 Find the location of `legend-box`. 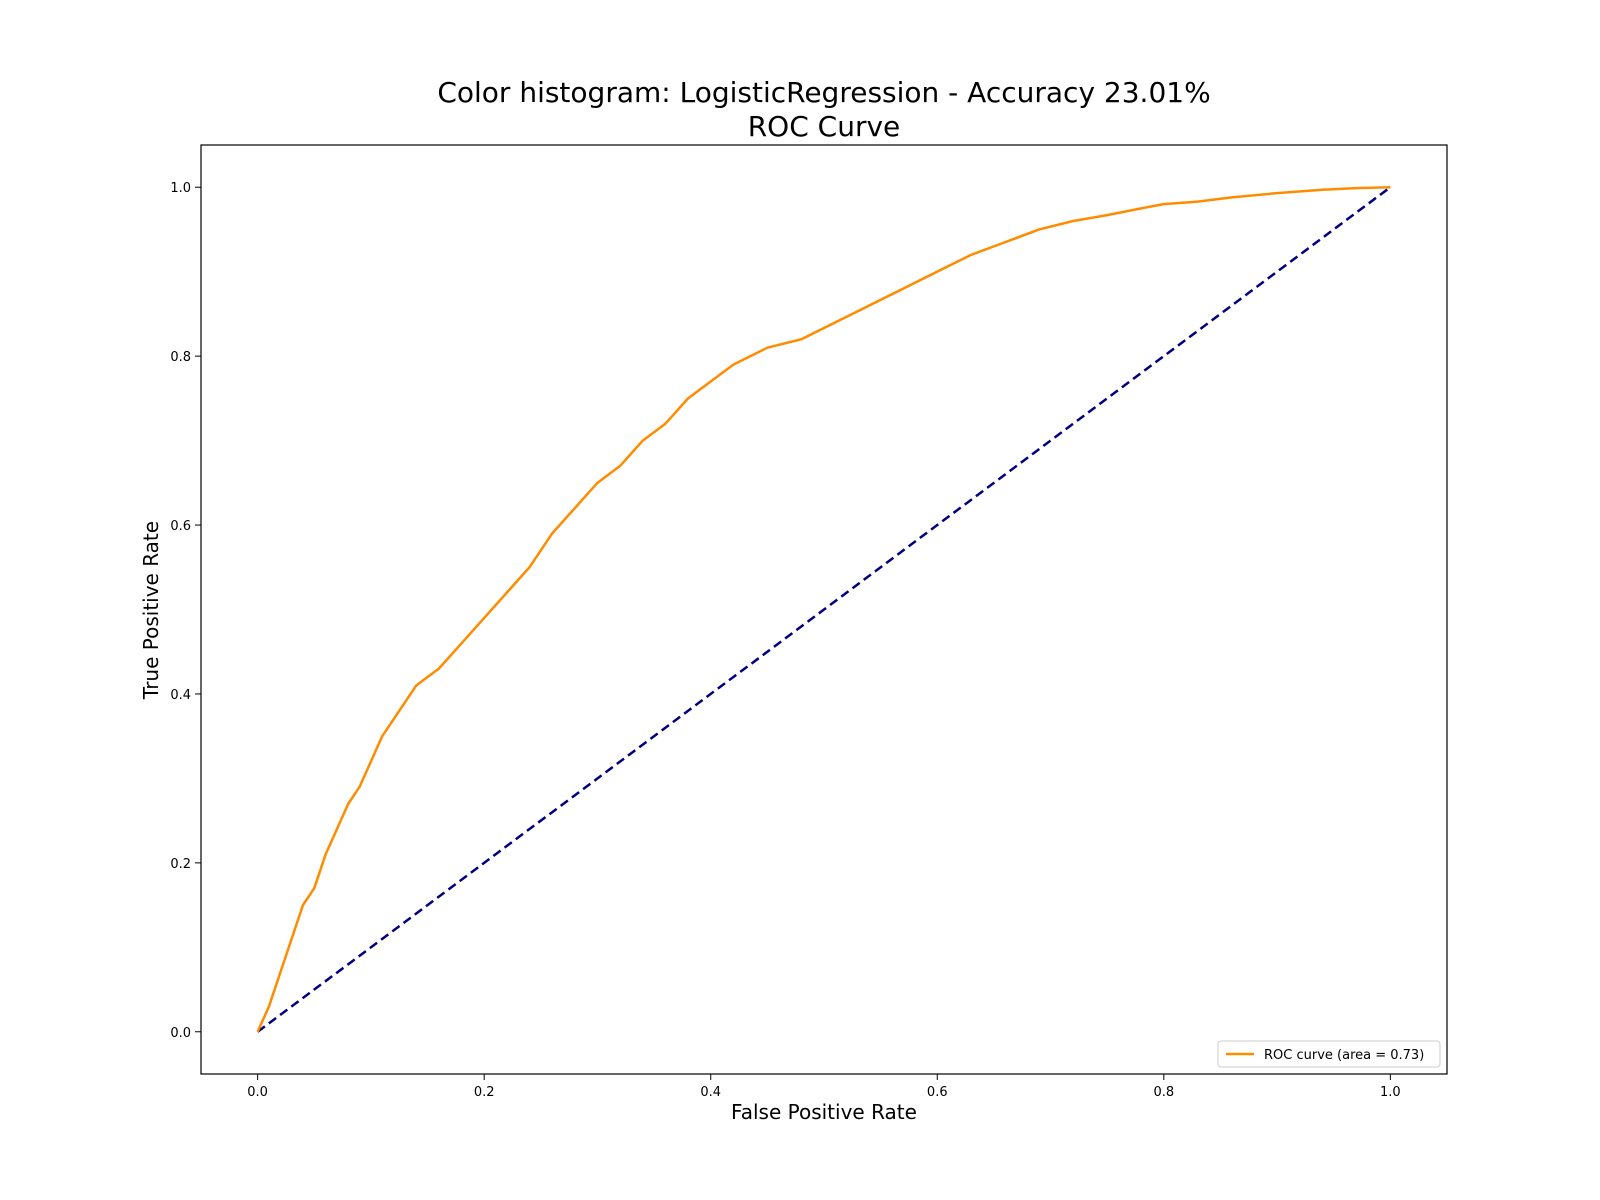

legend-box is located at coordinates (1329, 1054).